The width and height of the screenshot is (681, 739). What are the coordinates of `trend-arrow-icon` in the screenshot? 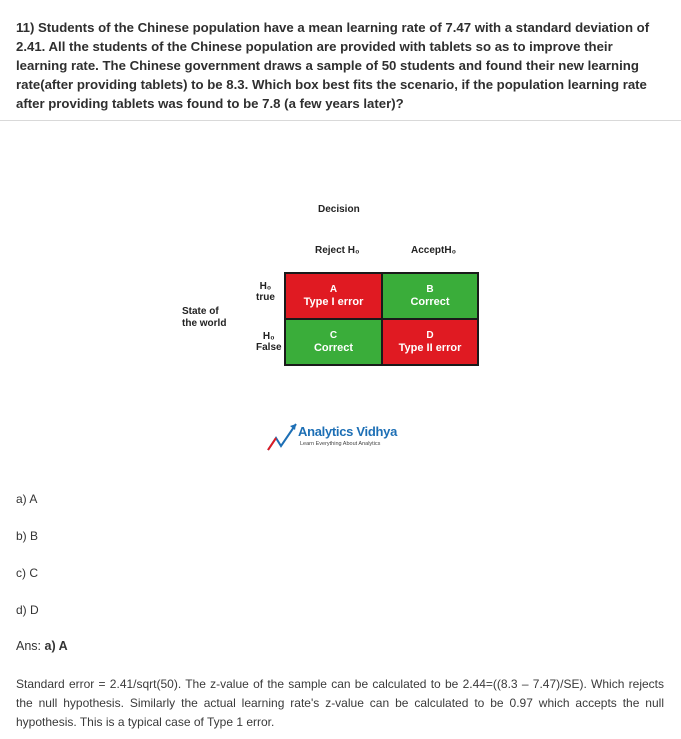 It's located at (282, 437).